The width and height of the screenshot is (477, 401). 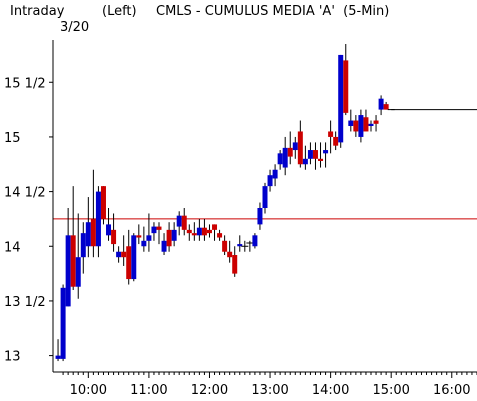 What do you see at coordinates (390, 390) in the screenshot?
I see `x-tick-label: 15:00` at bounding box center [390, 390].